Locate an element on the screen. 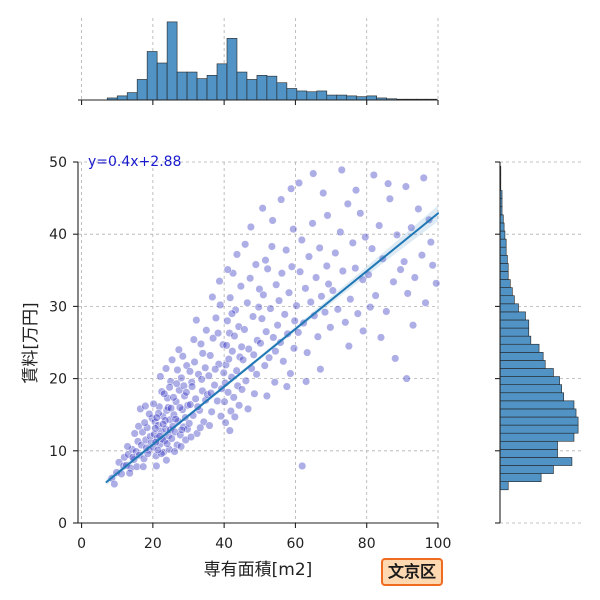 This screenshot has width=600, height=600. x-tick-label: 80 is located at coordinates (367, 544).